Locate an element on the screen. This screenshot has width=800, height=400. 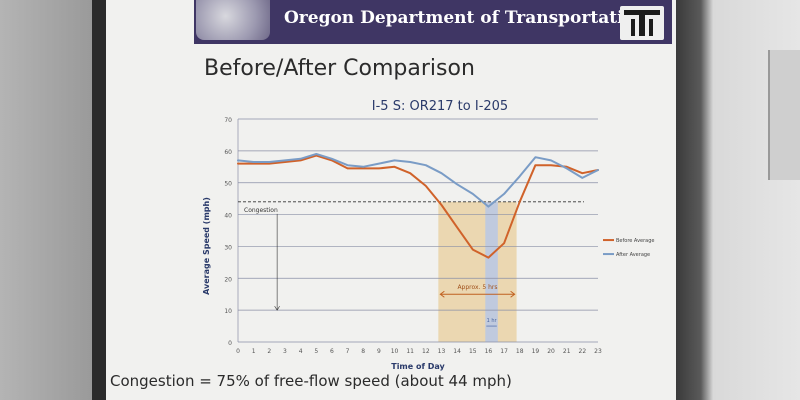
x-tick-label: 16 is located at coordinates (489, 351).